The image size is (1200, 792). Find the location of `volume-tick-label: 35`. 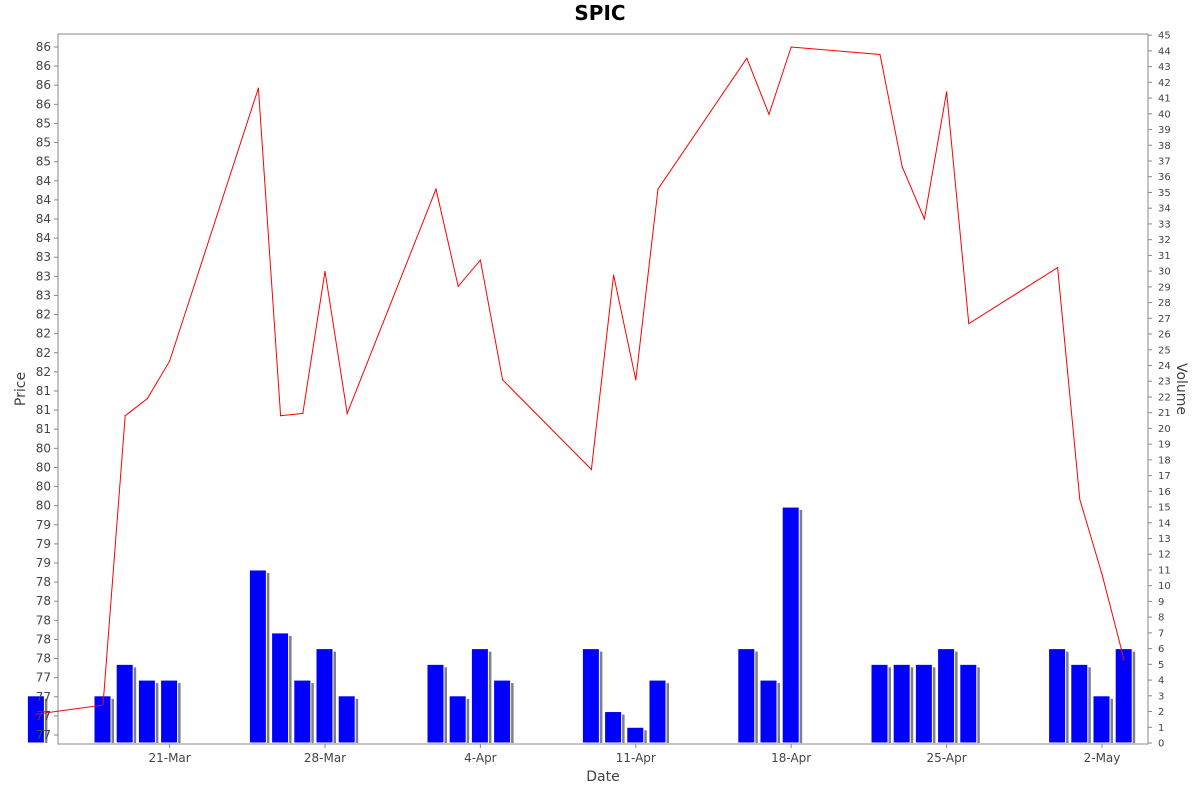

volume-tick-label: 35 is located at coordinates (1164, 193).